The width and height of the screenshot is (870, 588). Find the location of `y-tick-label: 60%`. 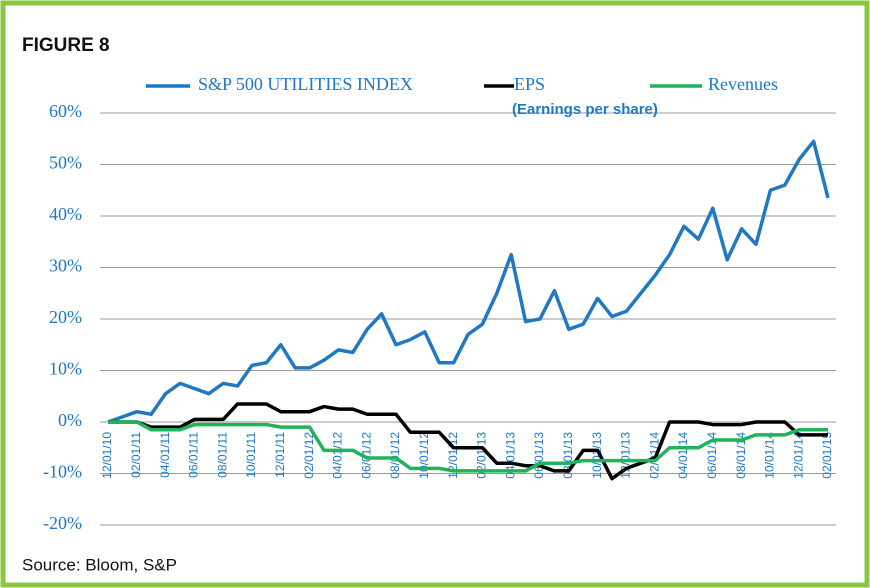

y-tick-label: 60% is located at coordinates (65, 111).